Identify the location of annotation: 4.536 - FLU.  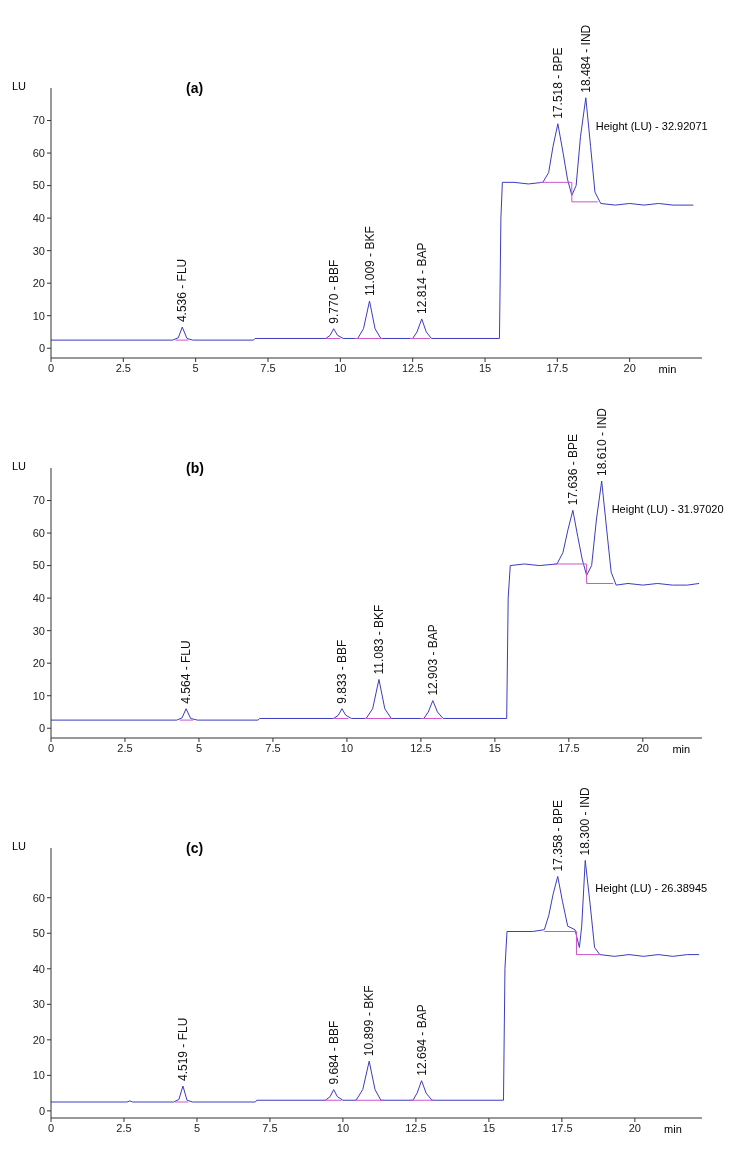
(182, 290).